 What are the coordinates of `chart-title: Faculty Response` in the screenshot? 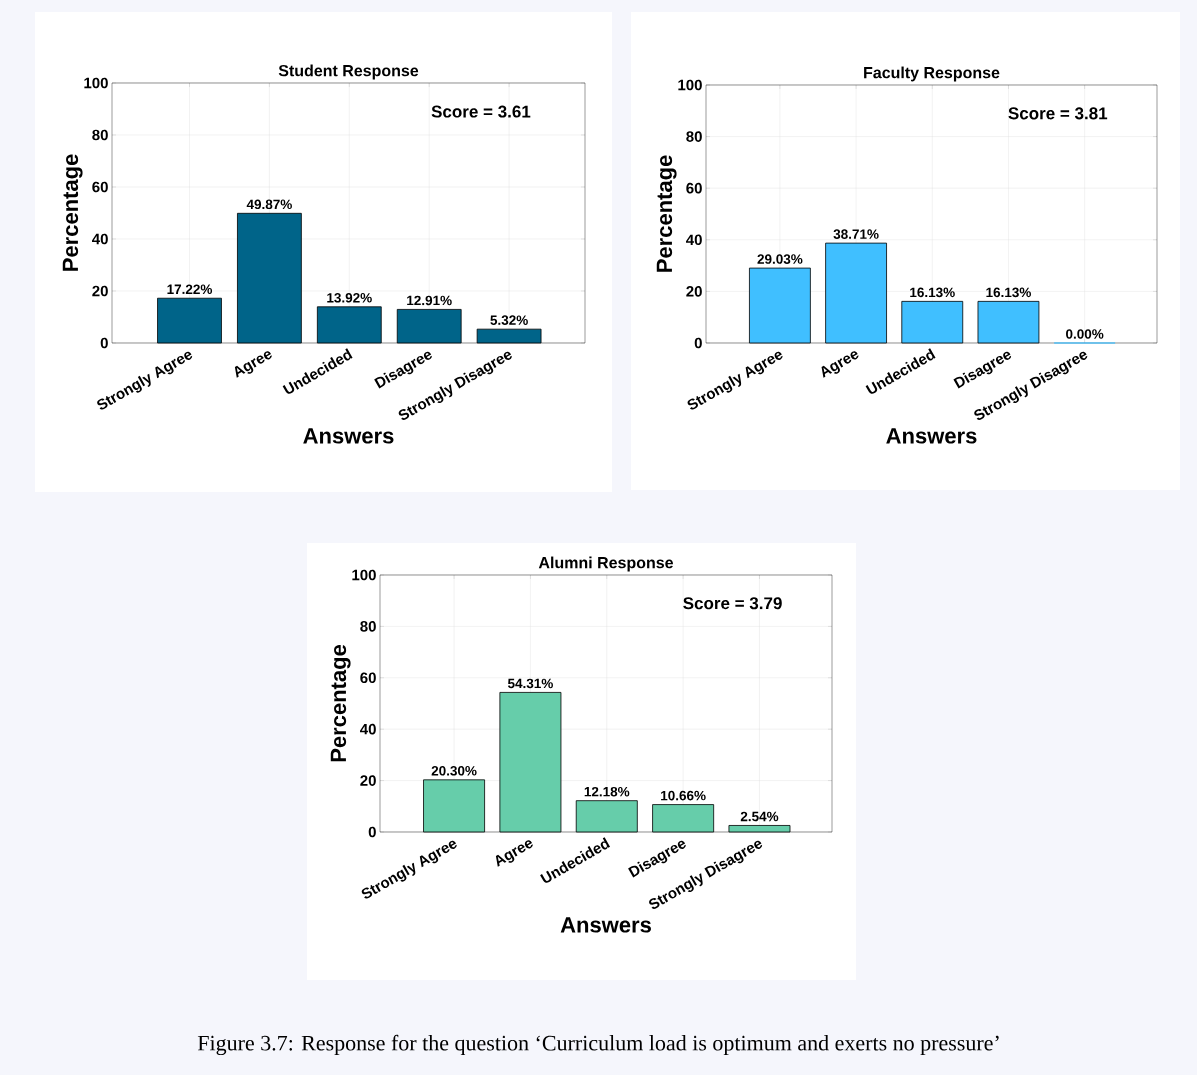 It's located at (932, 74).